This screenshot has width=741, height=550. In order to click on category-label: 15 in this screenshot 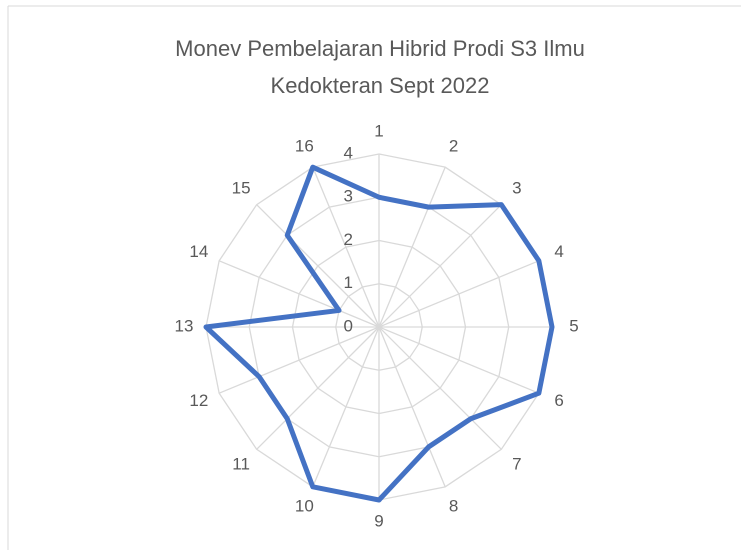, I will do `click(241, 188)`.